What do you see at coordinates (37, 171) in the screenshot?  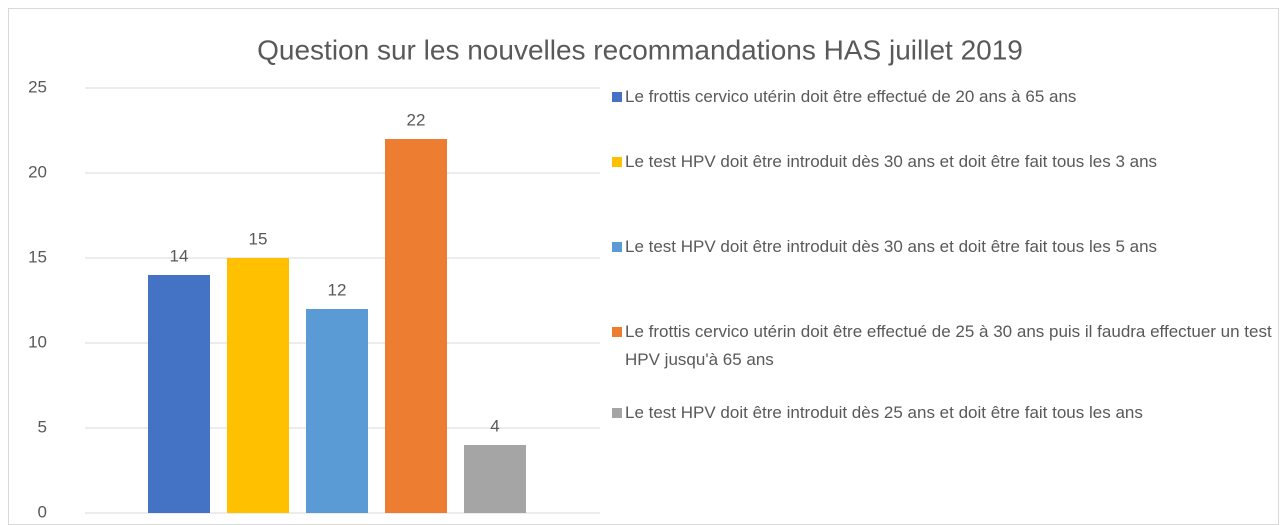 I see `y-tick-label: 20` at bounding box center [37, 171].